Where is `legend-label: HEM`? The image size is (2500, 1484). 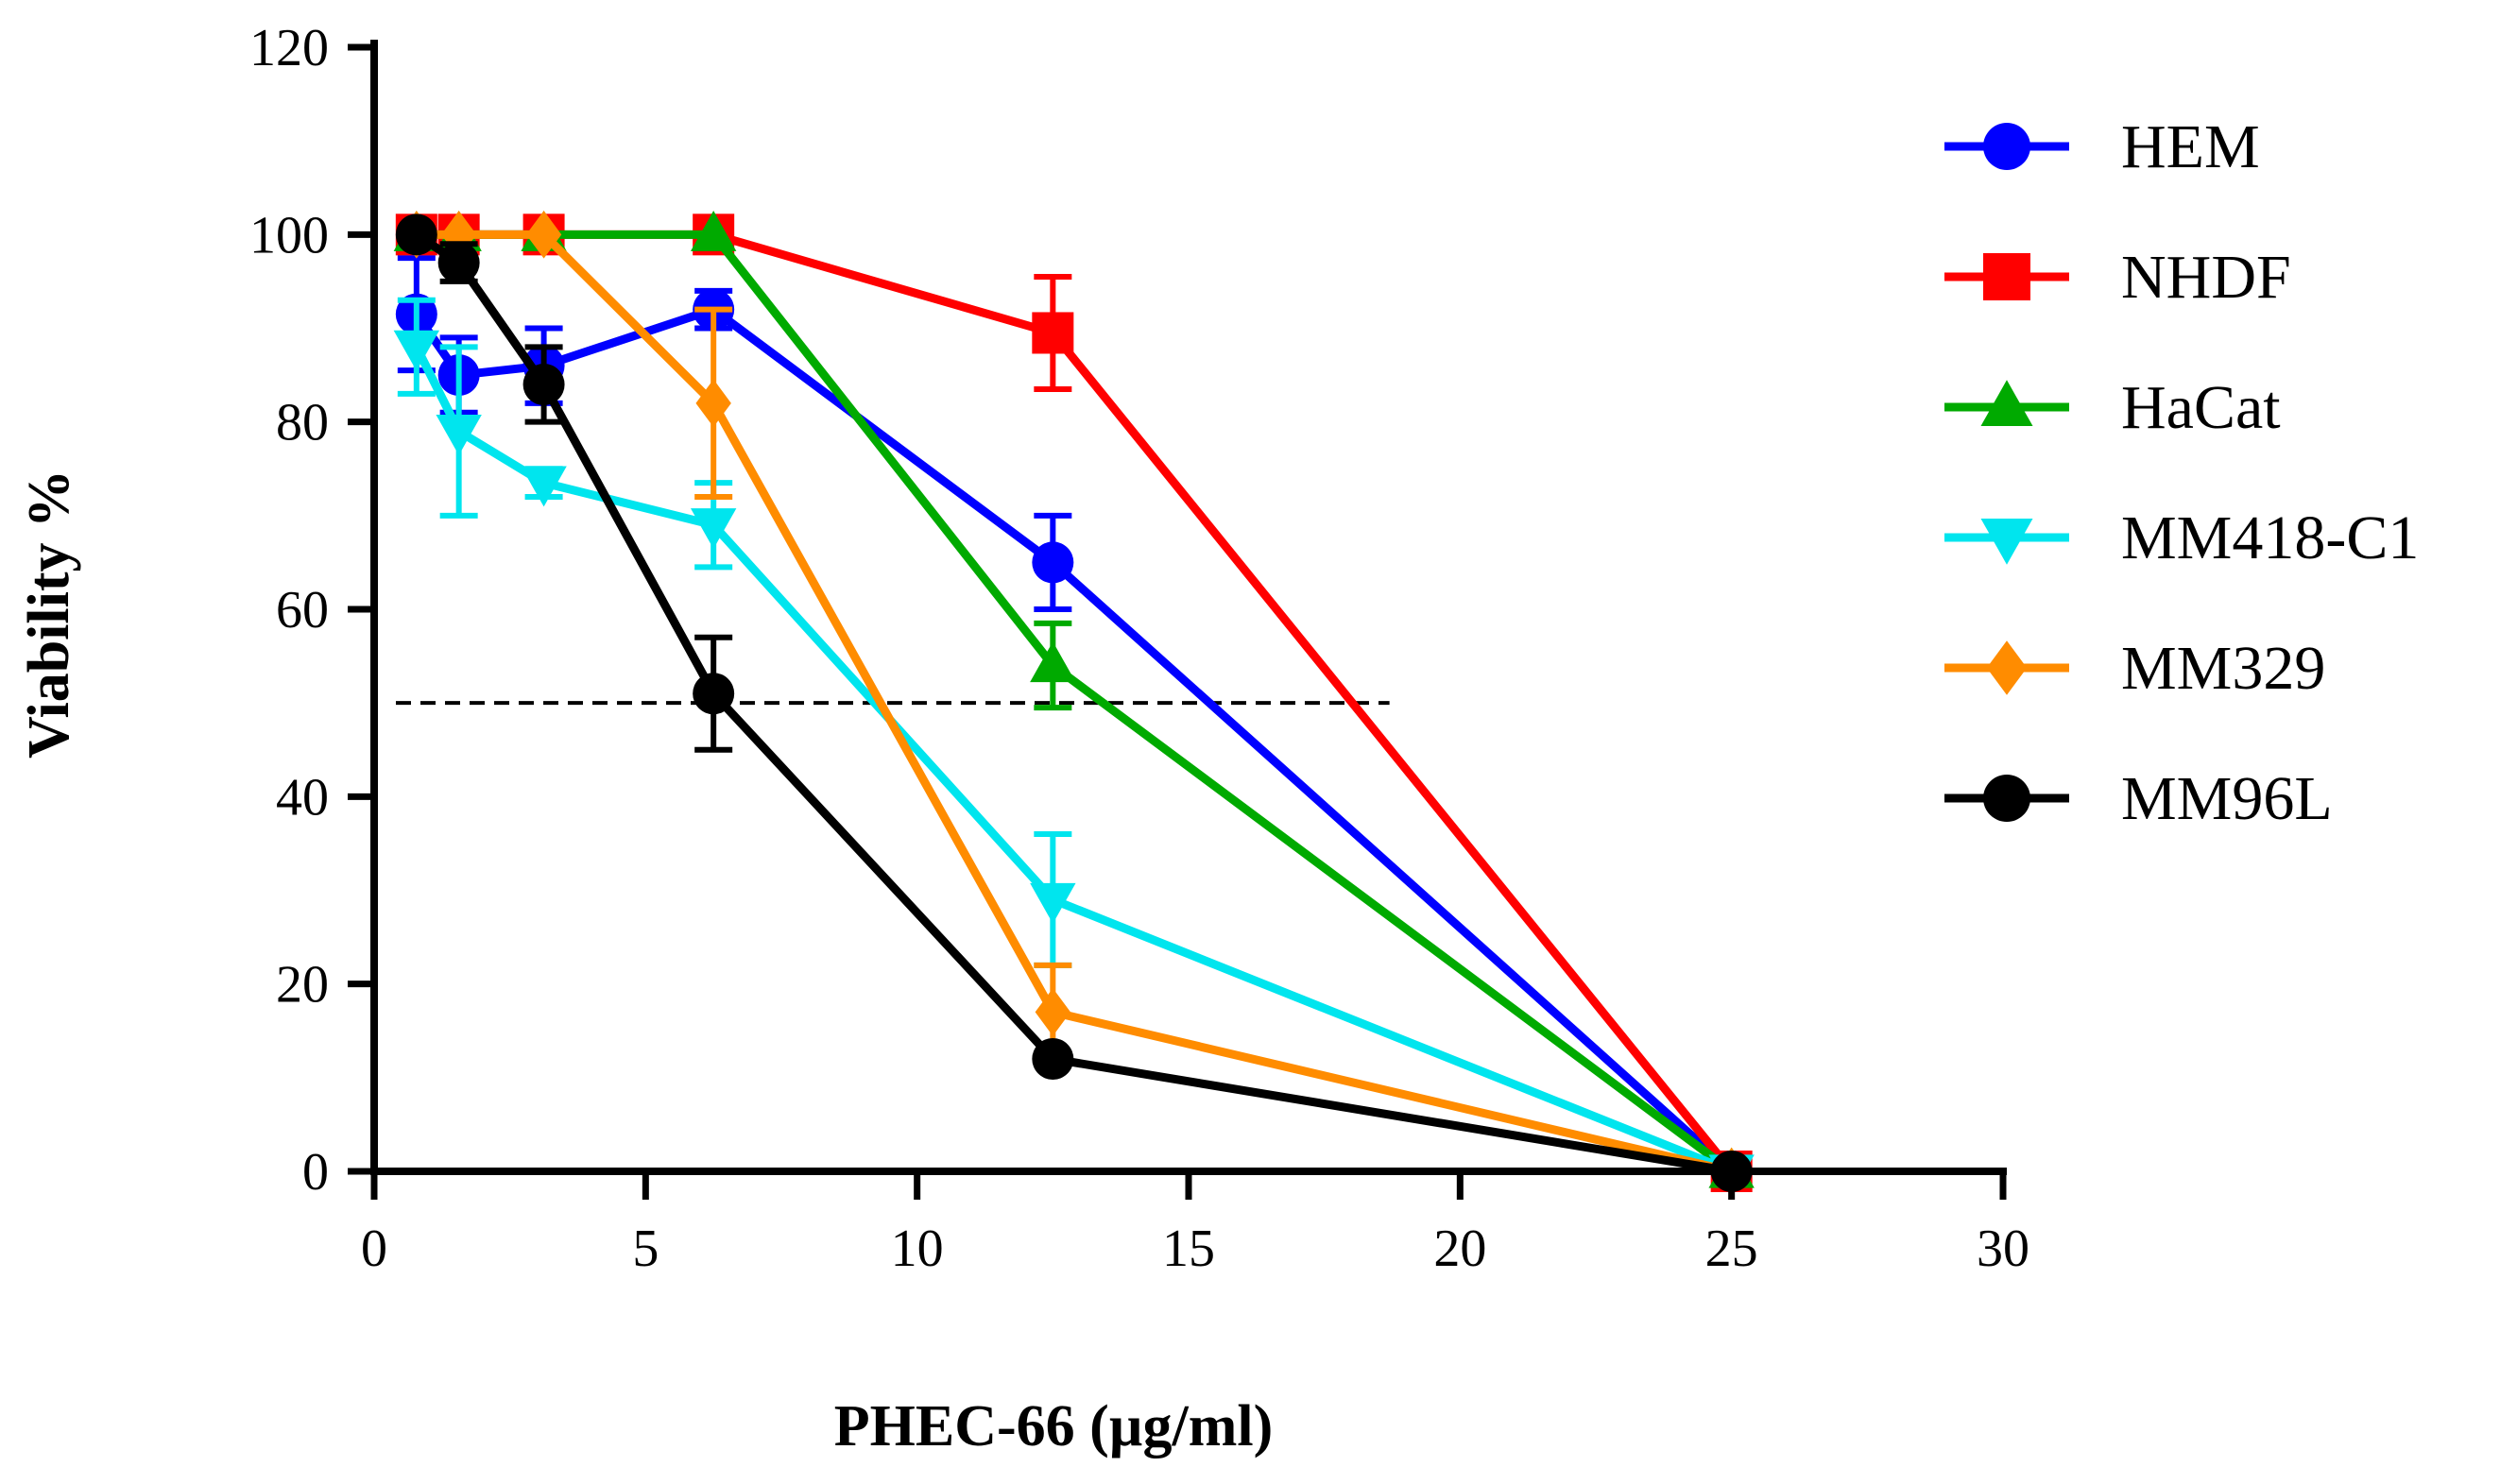
legend-label: HEM is located at coordinates (2190, 146).